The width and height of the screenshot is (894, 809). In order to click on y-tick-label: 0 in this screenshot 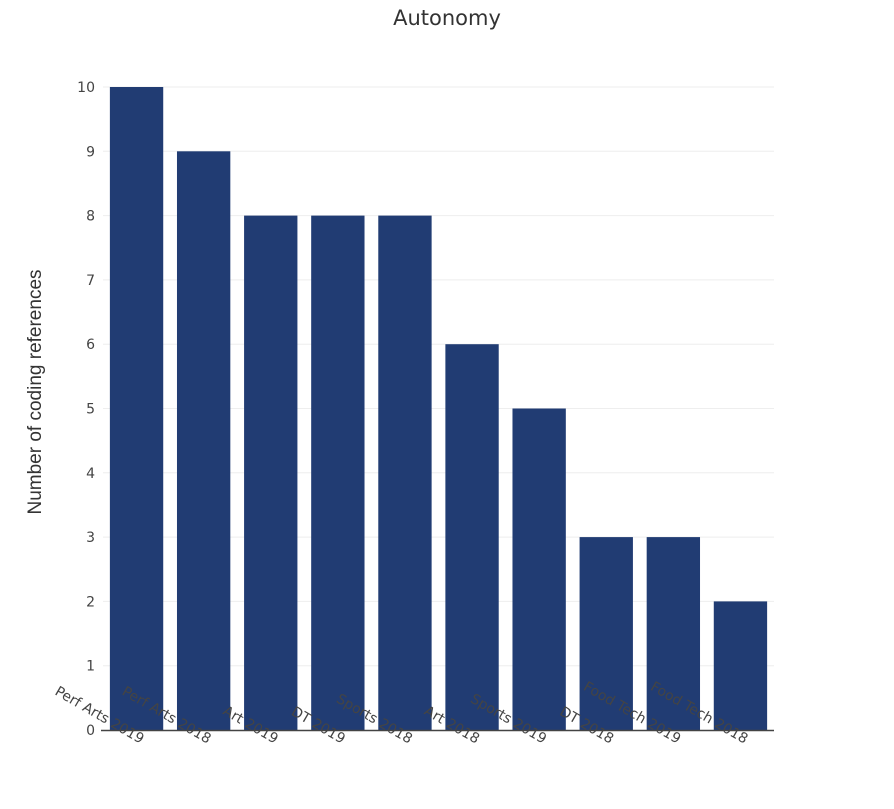, I will do `click(90, 731)`.